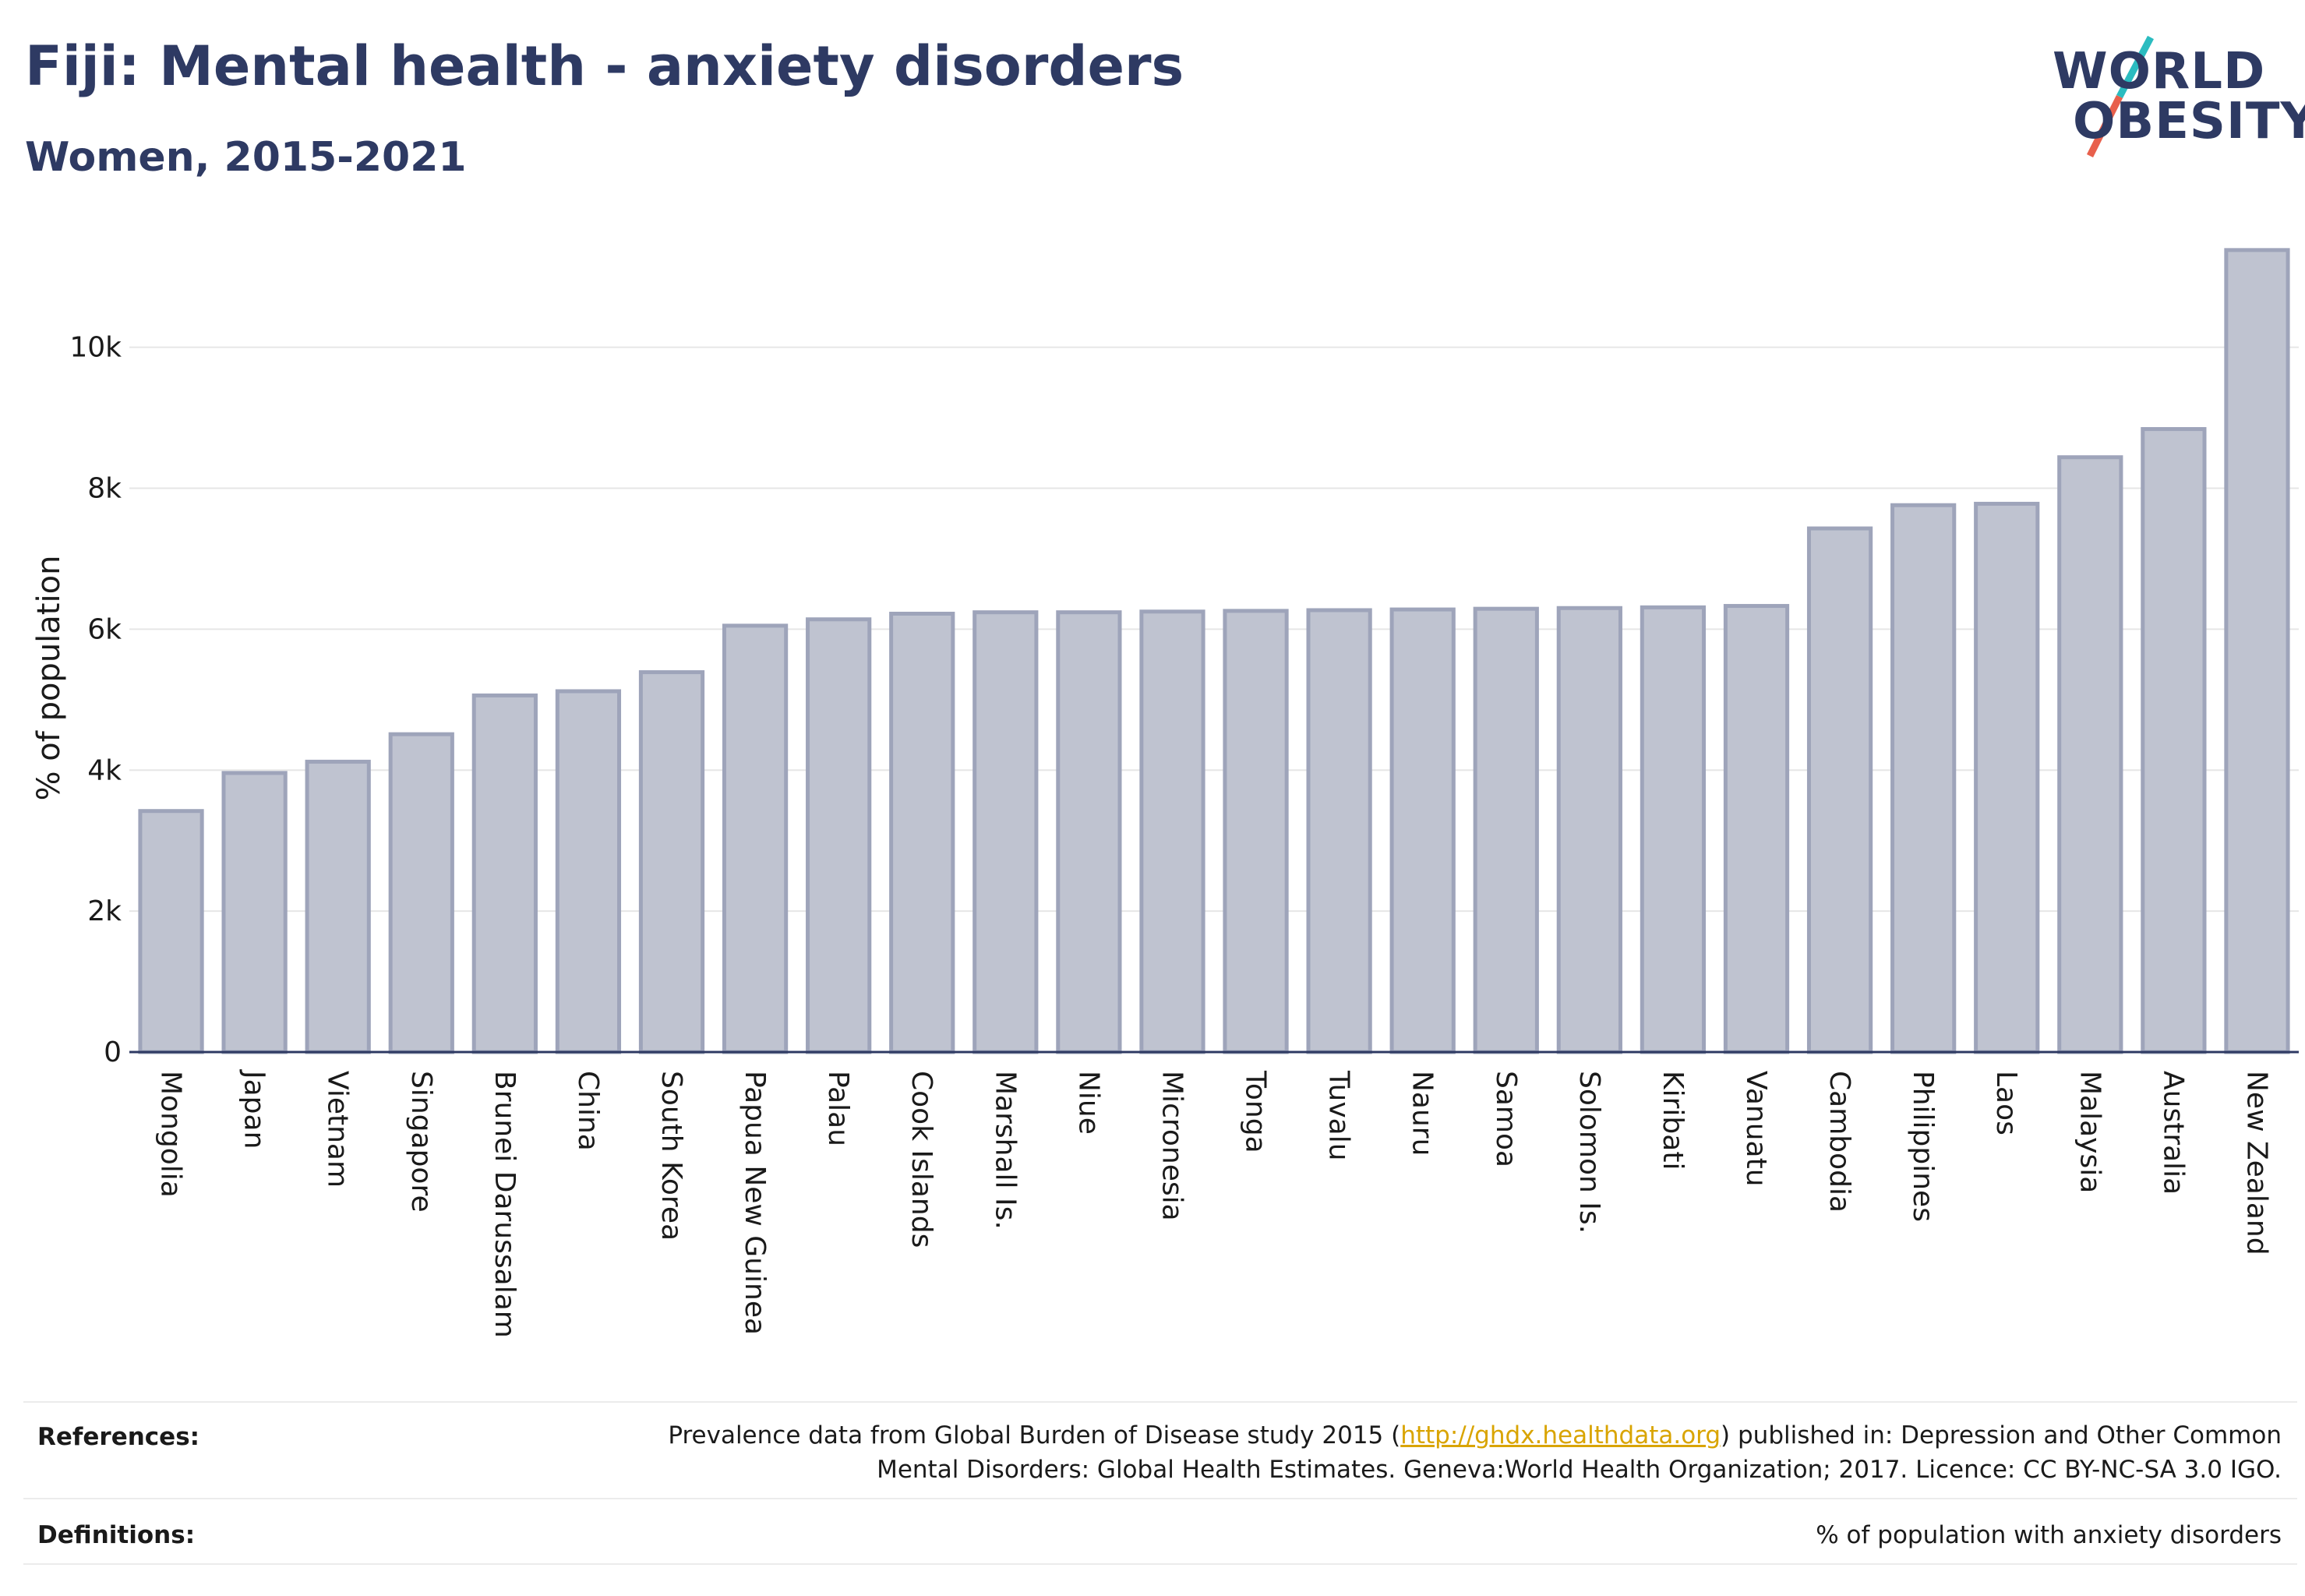 The width and height of the screenshot is (2305, 1596). Describe the element at coordinates (1088, 1103) in the screenshot. I see `x-tick-label: Niue` at that location.